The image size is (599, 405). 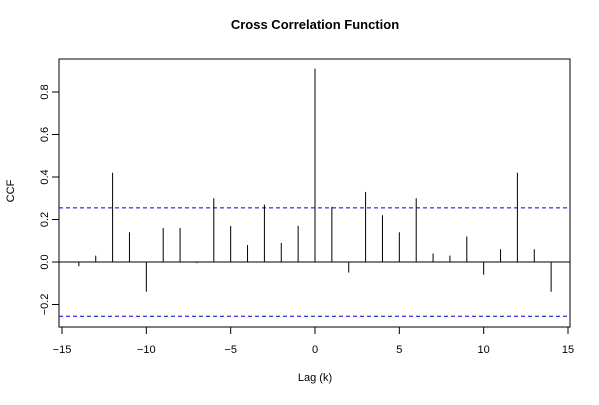 What do you see at coordinates (484, 350) in the screenshot?
I see `x-tick-label: 10` at bounding box center [484, 350].